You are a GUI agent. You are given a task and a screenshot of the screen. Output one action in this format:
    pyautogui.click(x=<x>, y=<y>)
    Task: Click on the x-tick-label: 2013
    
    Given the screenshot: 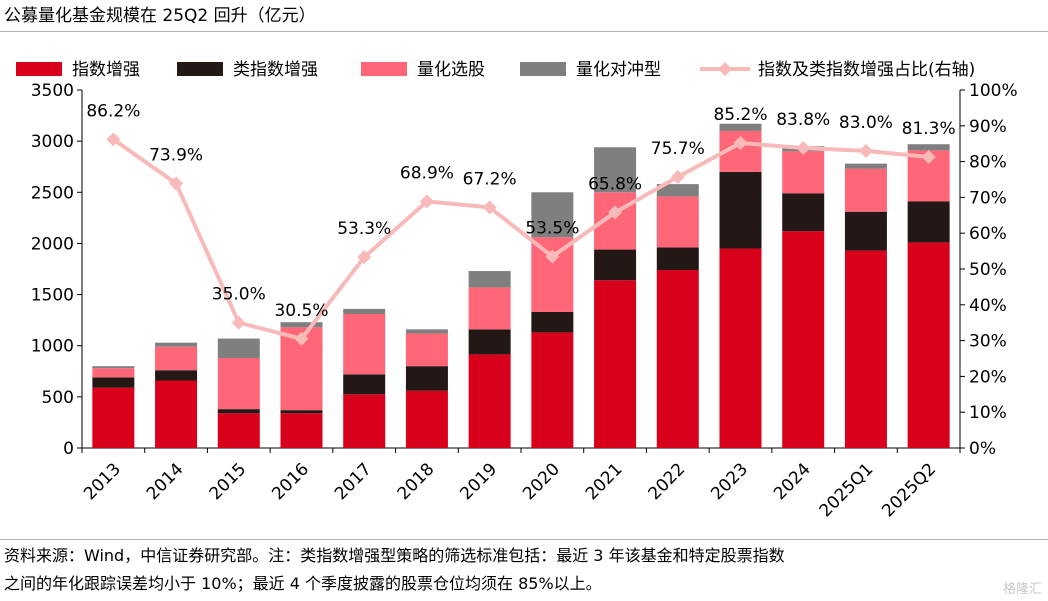 What is the action you would take?
    pyautogui.click(x=102, y=481)
    